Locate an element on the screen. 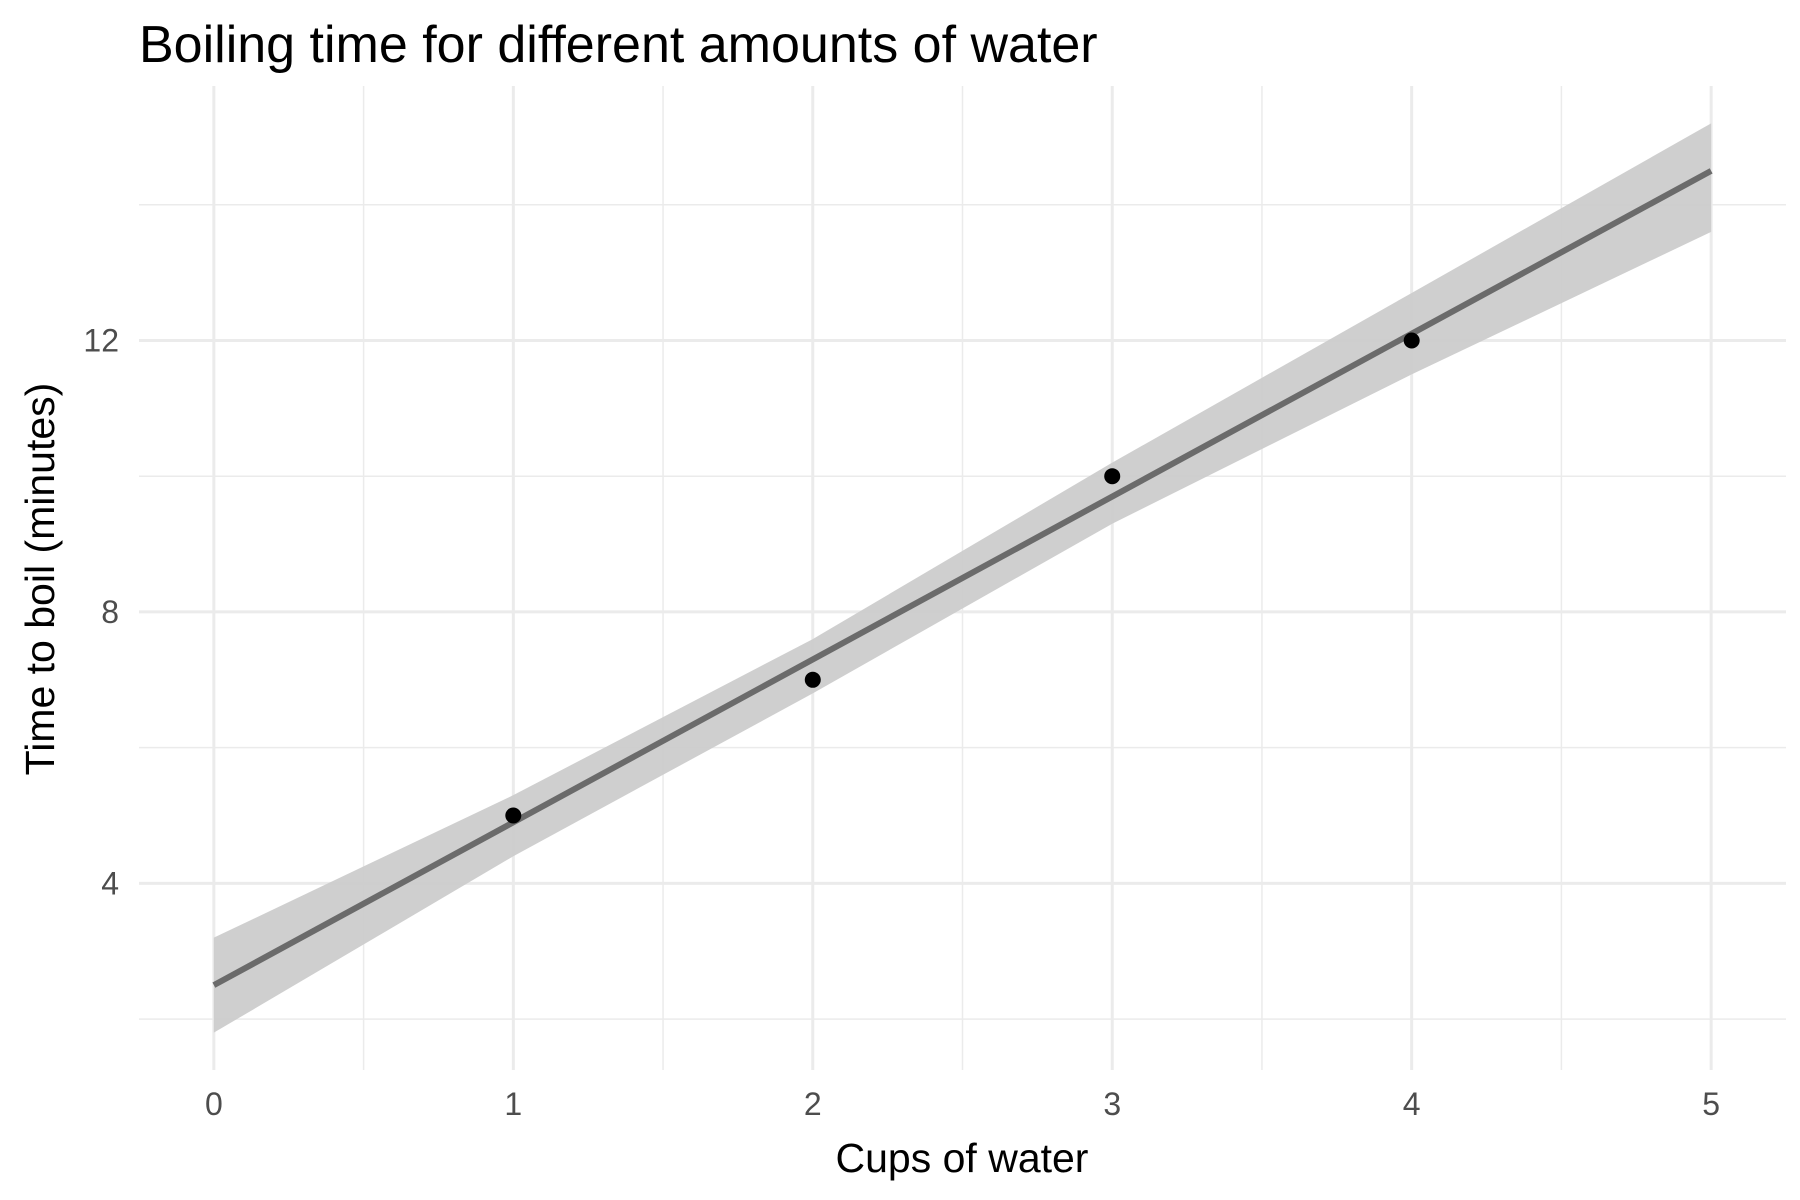 Image resolution: width=1800 pixels, height=1200 pixels. y-tick-label-0: 4 is located at coordinates (110, 883).